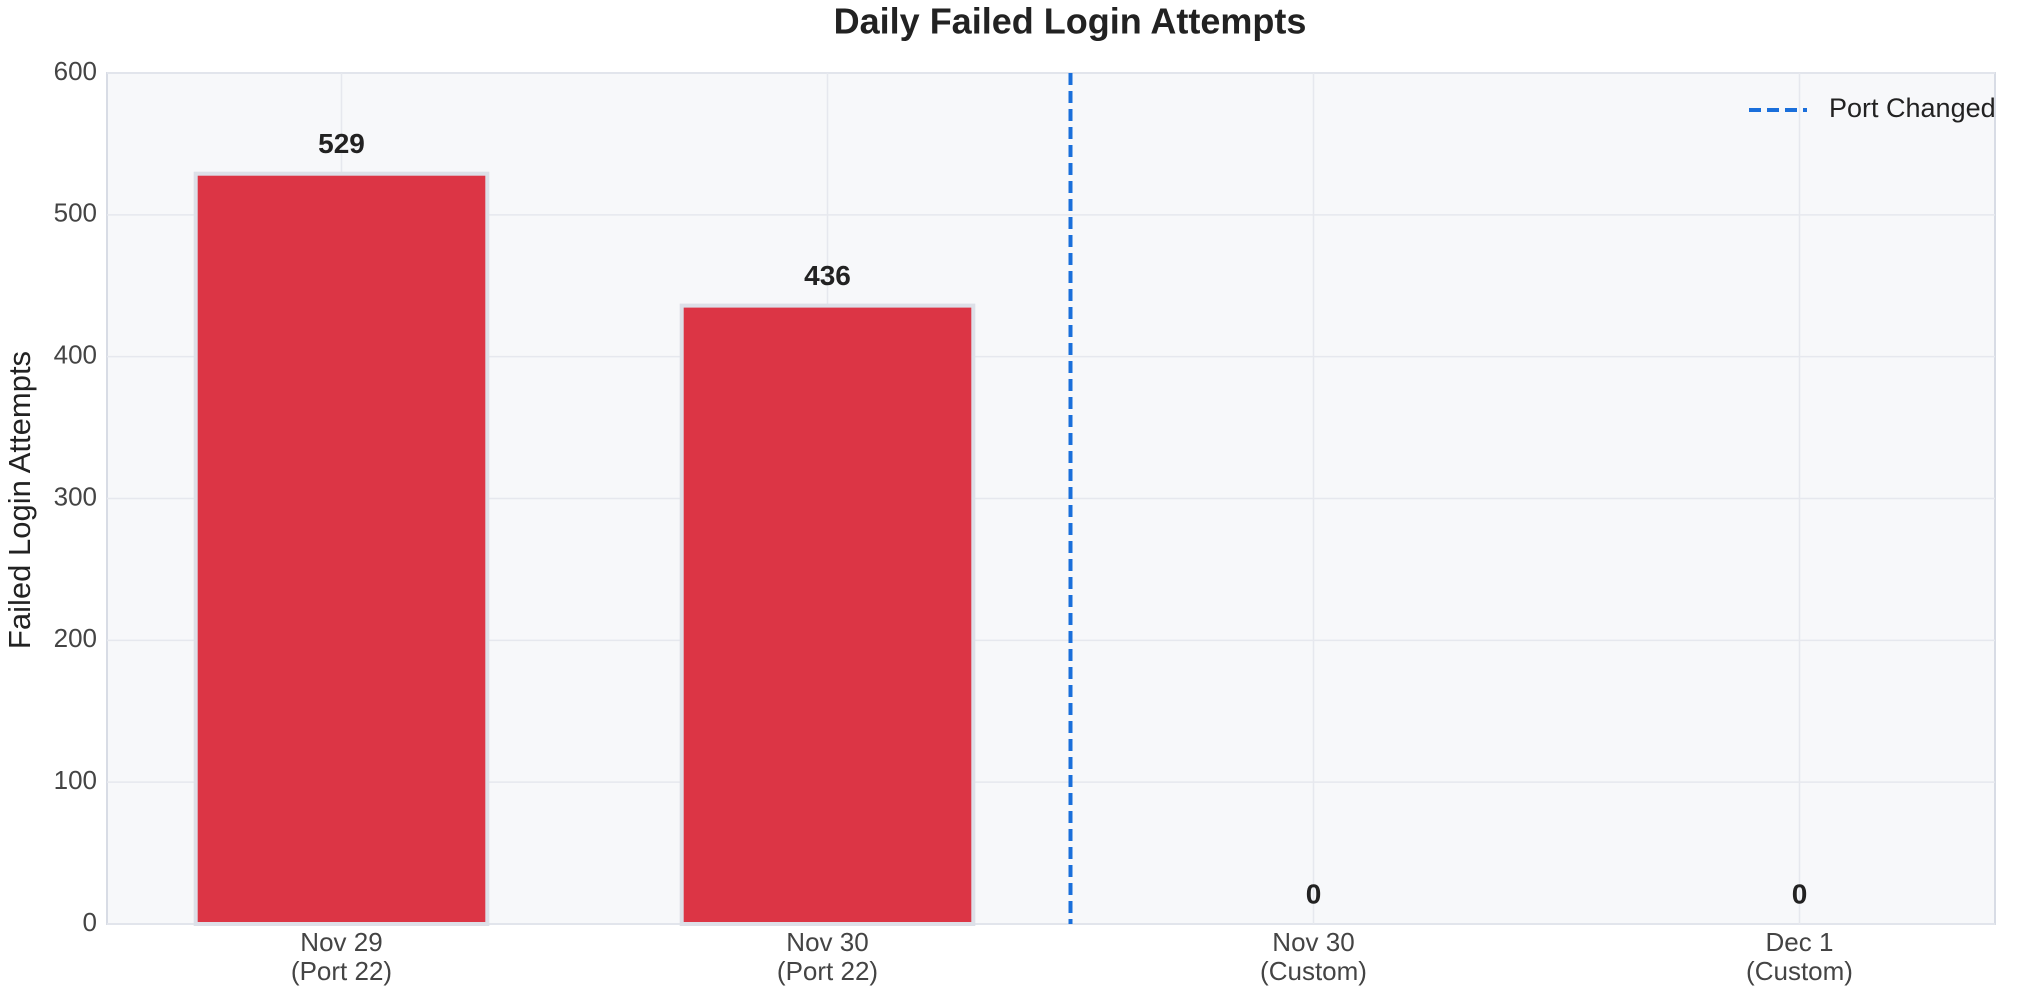 The image size is (2044, 998). Describe the element at coordinates (1799, 956) in the screenshot. I see `x-tick-label: Dec 1 (Custom)` at that location.